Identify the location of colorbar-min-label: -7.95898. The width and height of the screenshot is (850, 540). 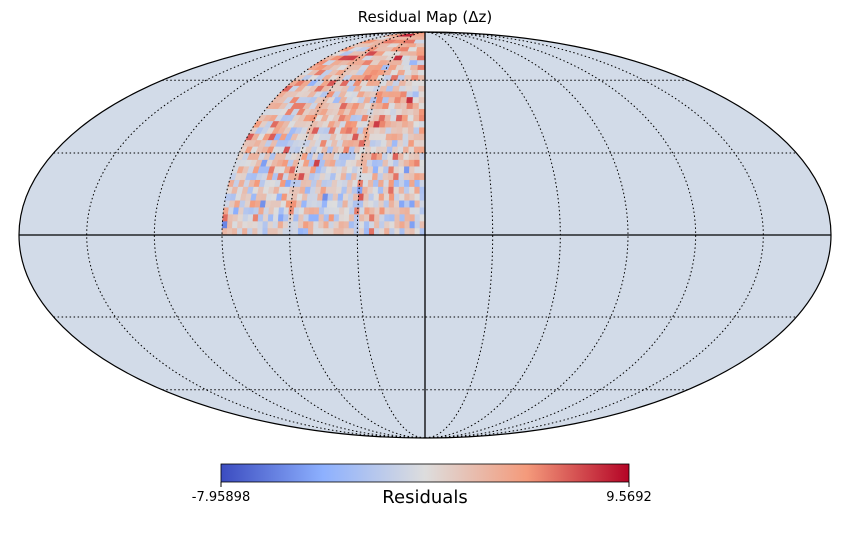
(221, 497).